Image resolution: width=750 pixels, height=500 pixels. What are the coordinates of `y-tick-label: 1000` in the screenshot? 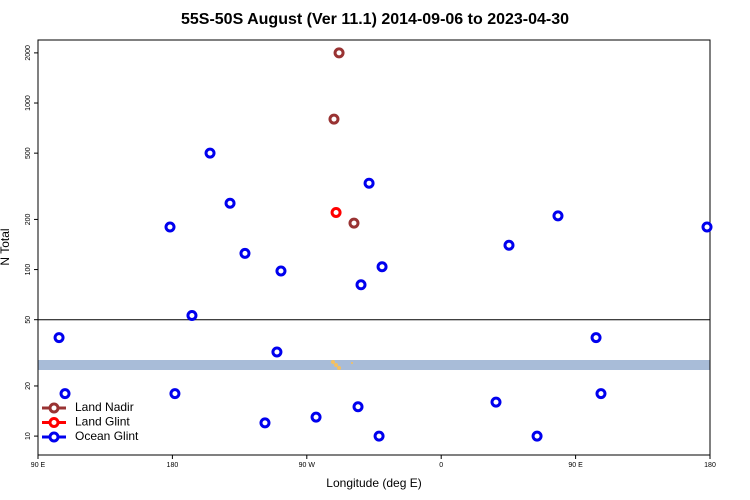 It's located at (28, 103).